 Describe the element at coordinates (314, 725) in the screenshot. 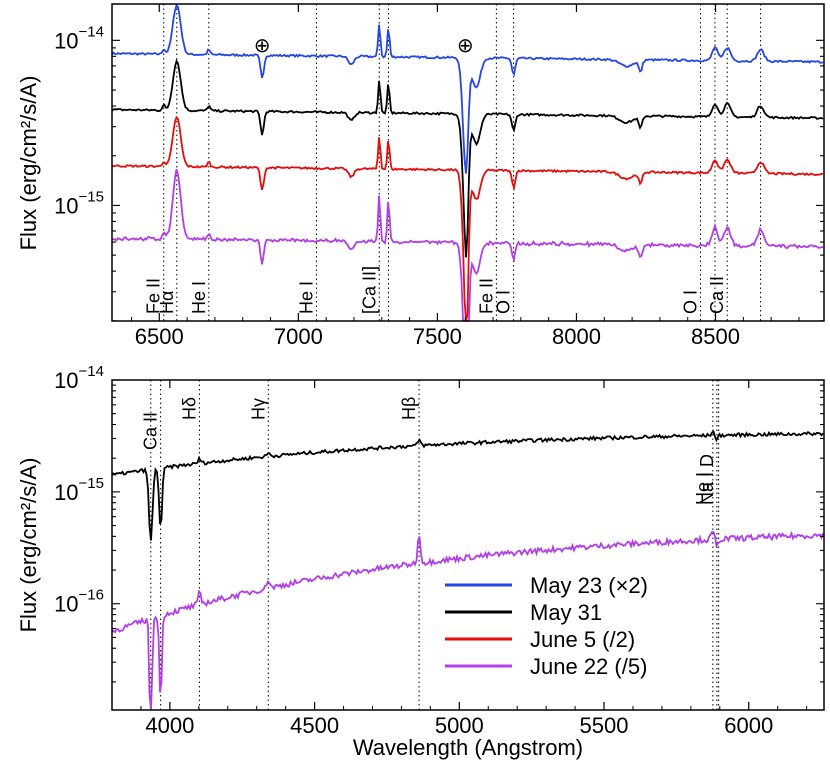

I see `x-tick-label: 4500` at that location.